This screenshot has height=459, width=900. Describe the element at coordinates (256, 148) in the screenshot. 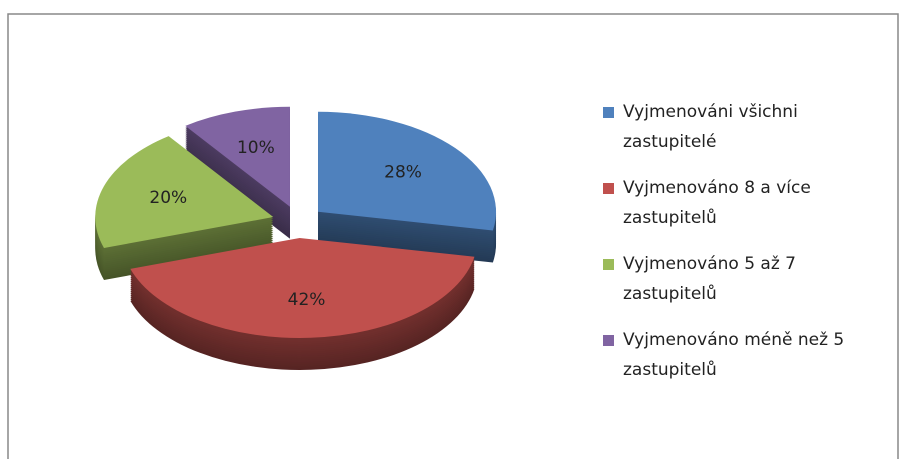

I see `data-label: 10%` at that location.